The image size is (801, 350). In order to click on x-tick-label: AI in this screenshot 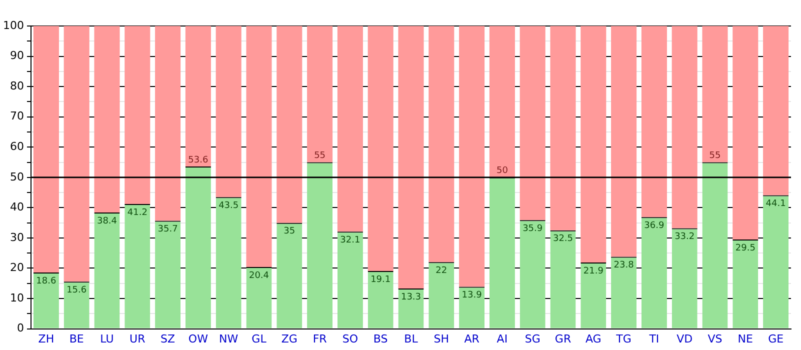, I will do `click(502, 339)`.